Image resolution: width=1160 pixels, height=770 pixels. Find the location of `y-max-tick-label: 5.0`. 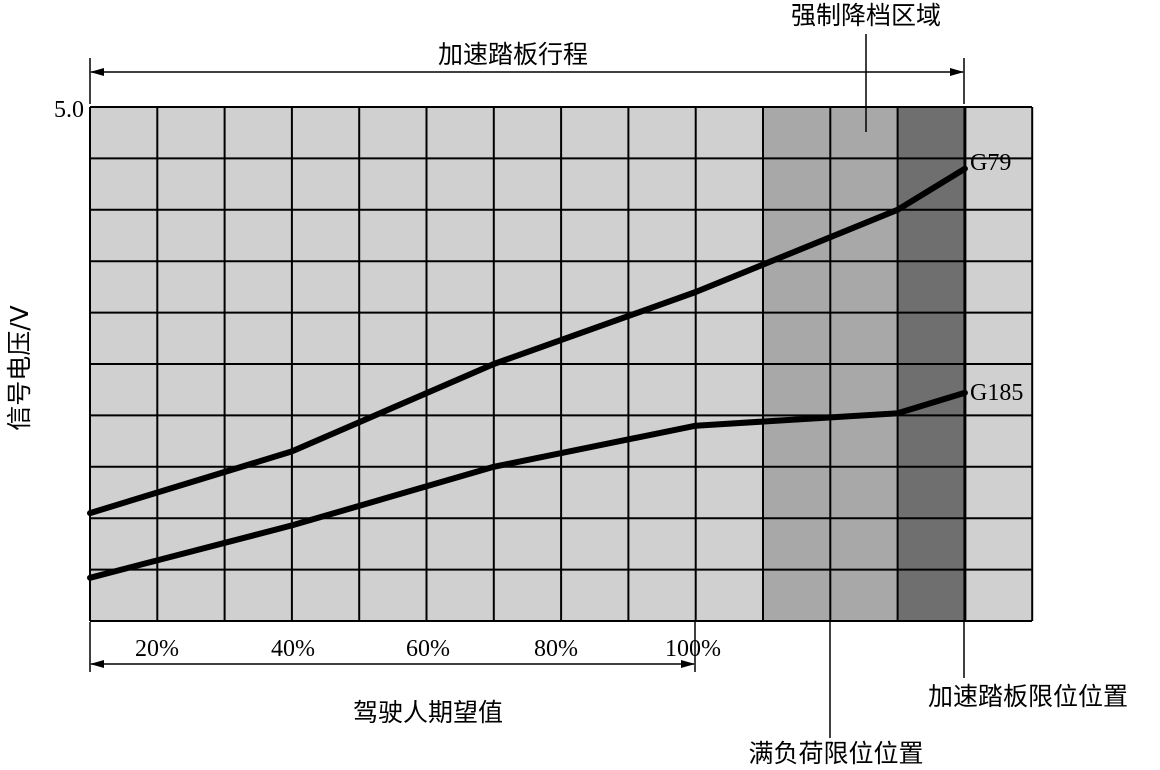

y-max-tick-label: 5.0 is located at coordinates (69, 110).